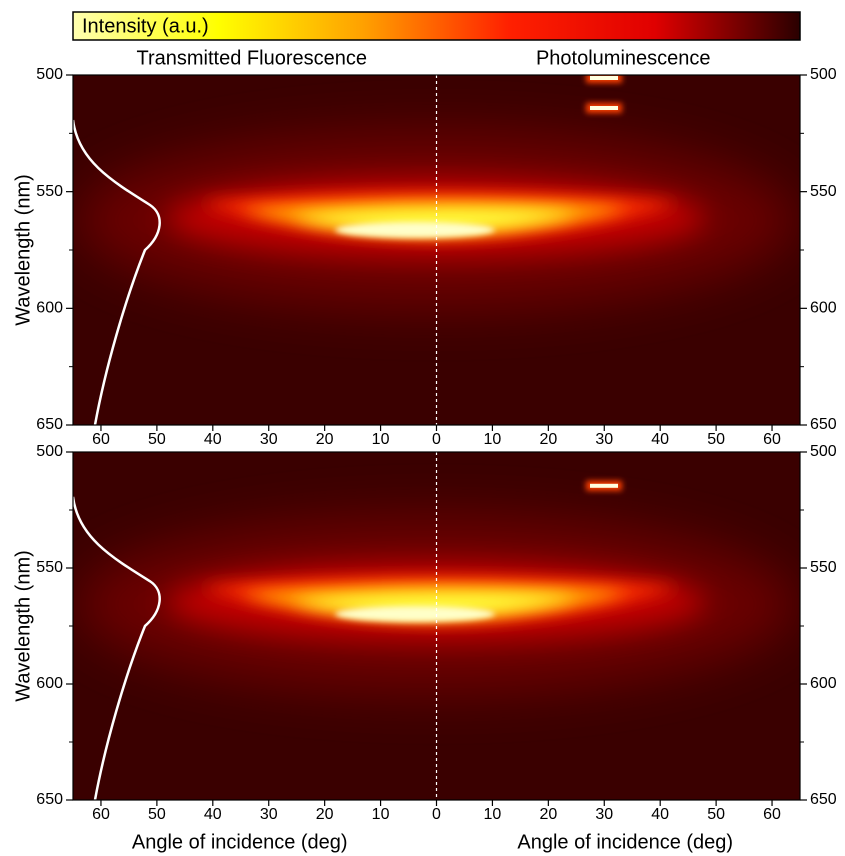  I want to click on colorbar, so click(436, 26).